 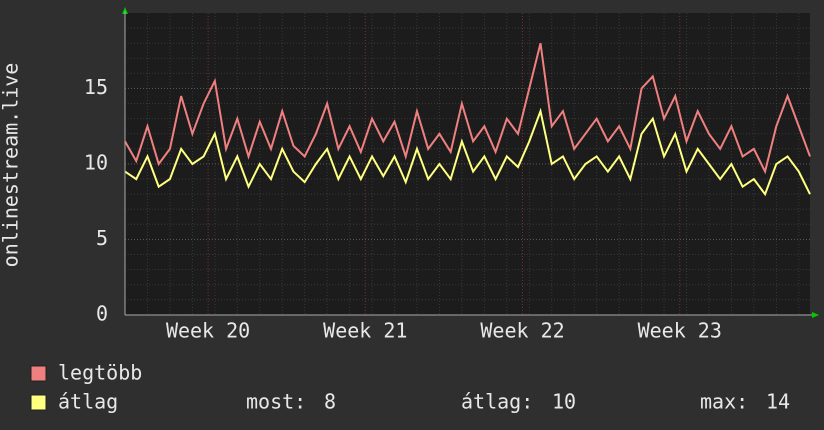 What do you see at coordinates (276, 402) in the screenshot?
I see `stat-label: most:` at bounding box center [276, 402].